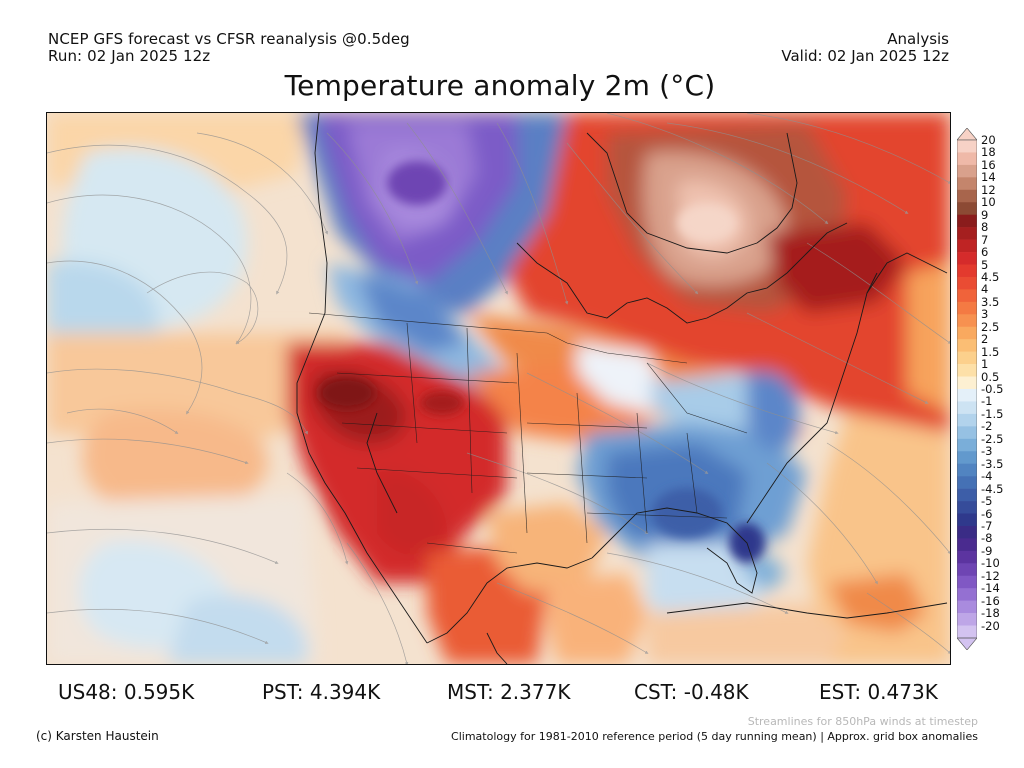 This screenshot has width=1024, height=768. What do you see at coordinates (988, 152) in the screenshot?
I see `colorbar-label: 18` at bounding box center [988, 152].